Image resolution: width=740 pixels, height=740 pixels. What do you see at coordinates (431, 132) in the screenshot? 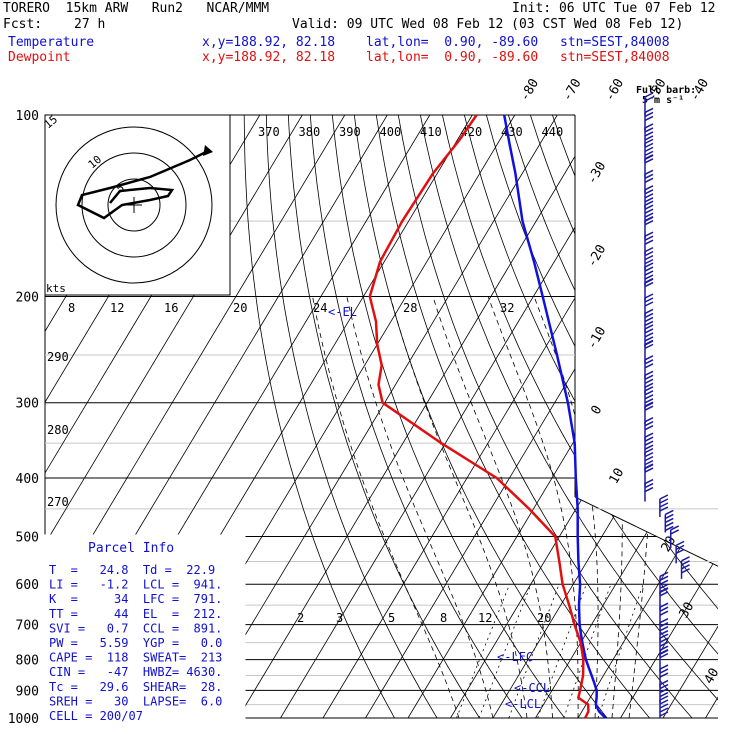
I see `theta-label: 410` at bounding box center [431, 132].